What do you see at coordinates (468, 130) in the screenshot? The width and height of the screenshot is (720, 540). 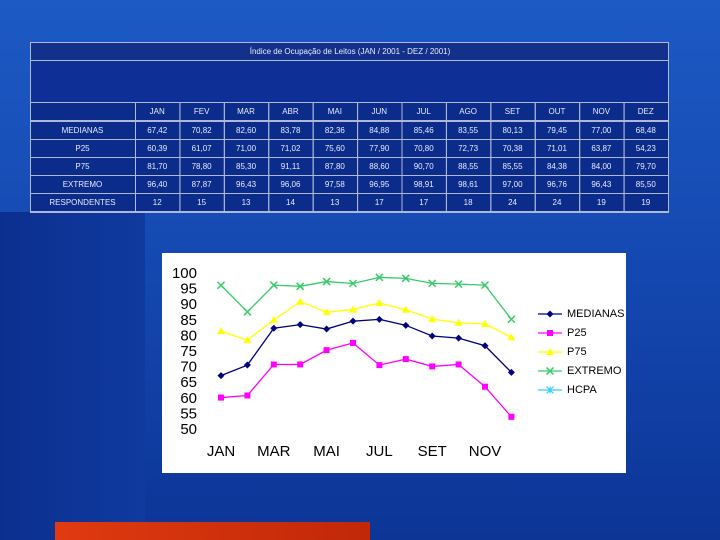 I see `cell-value: 83,55` at bounding box center [468, 130].